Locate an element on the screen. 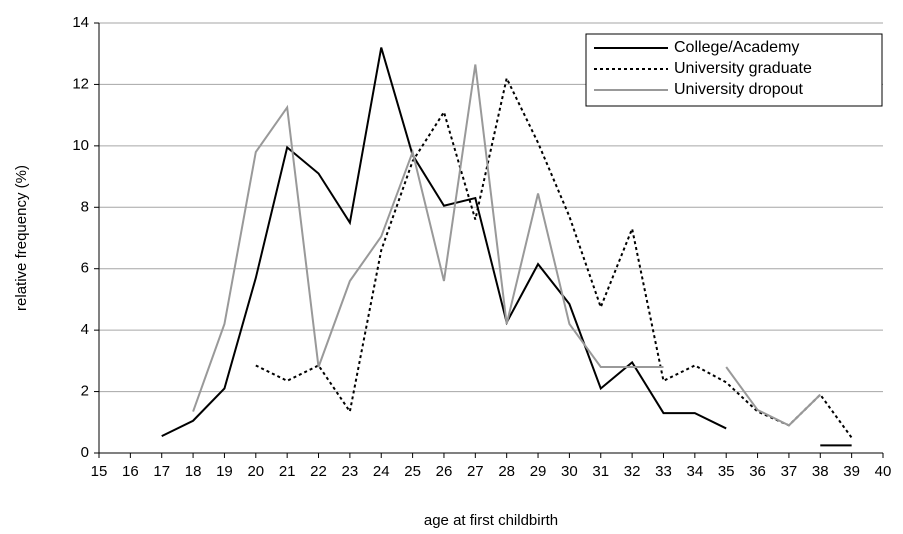 This screenshot has width=903, height=534. x-tick-label: 18 is located at coordinates (193, 471).